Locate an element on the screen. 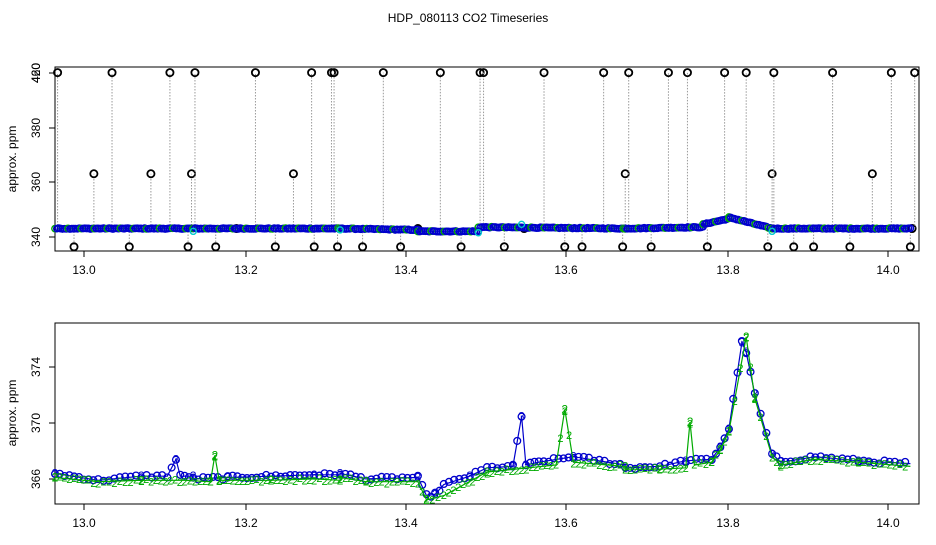 Image resolution: width=936 pixels, height=545 pixels. bottom-x-tick-label: 14.0 is located at coordinates (888, 523).